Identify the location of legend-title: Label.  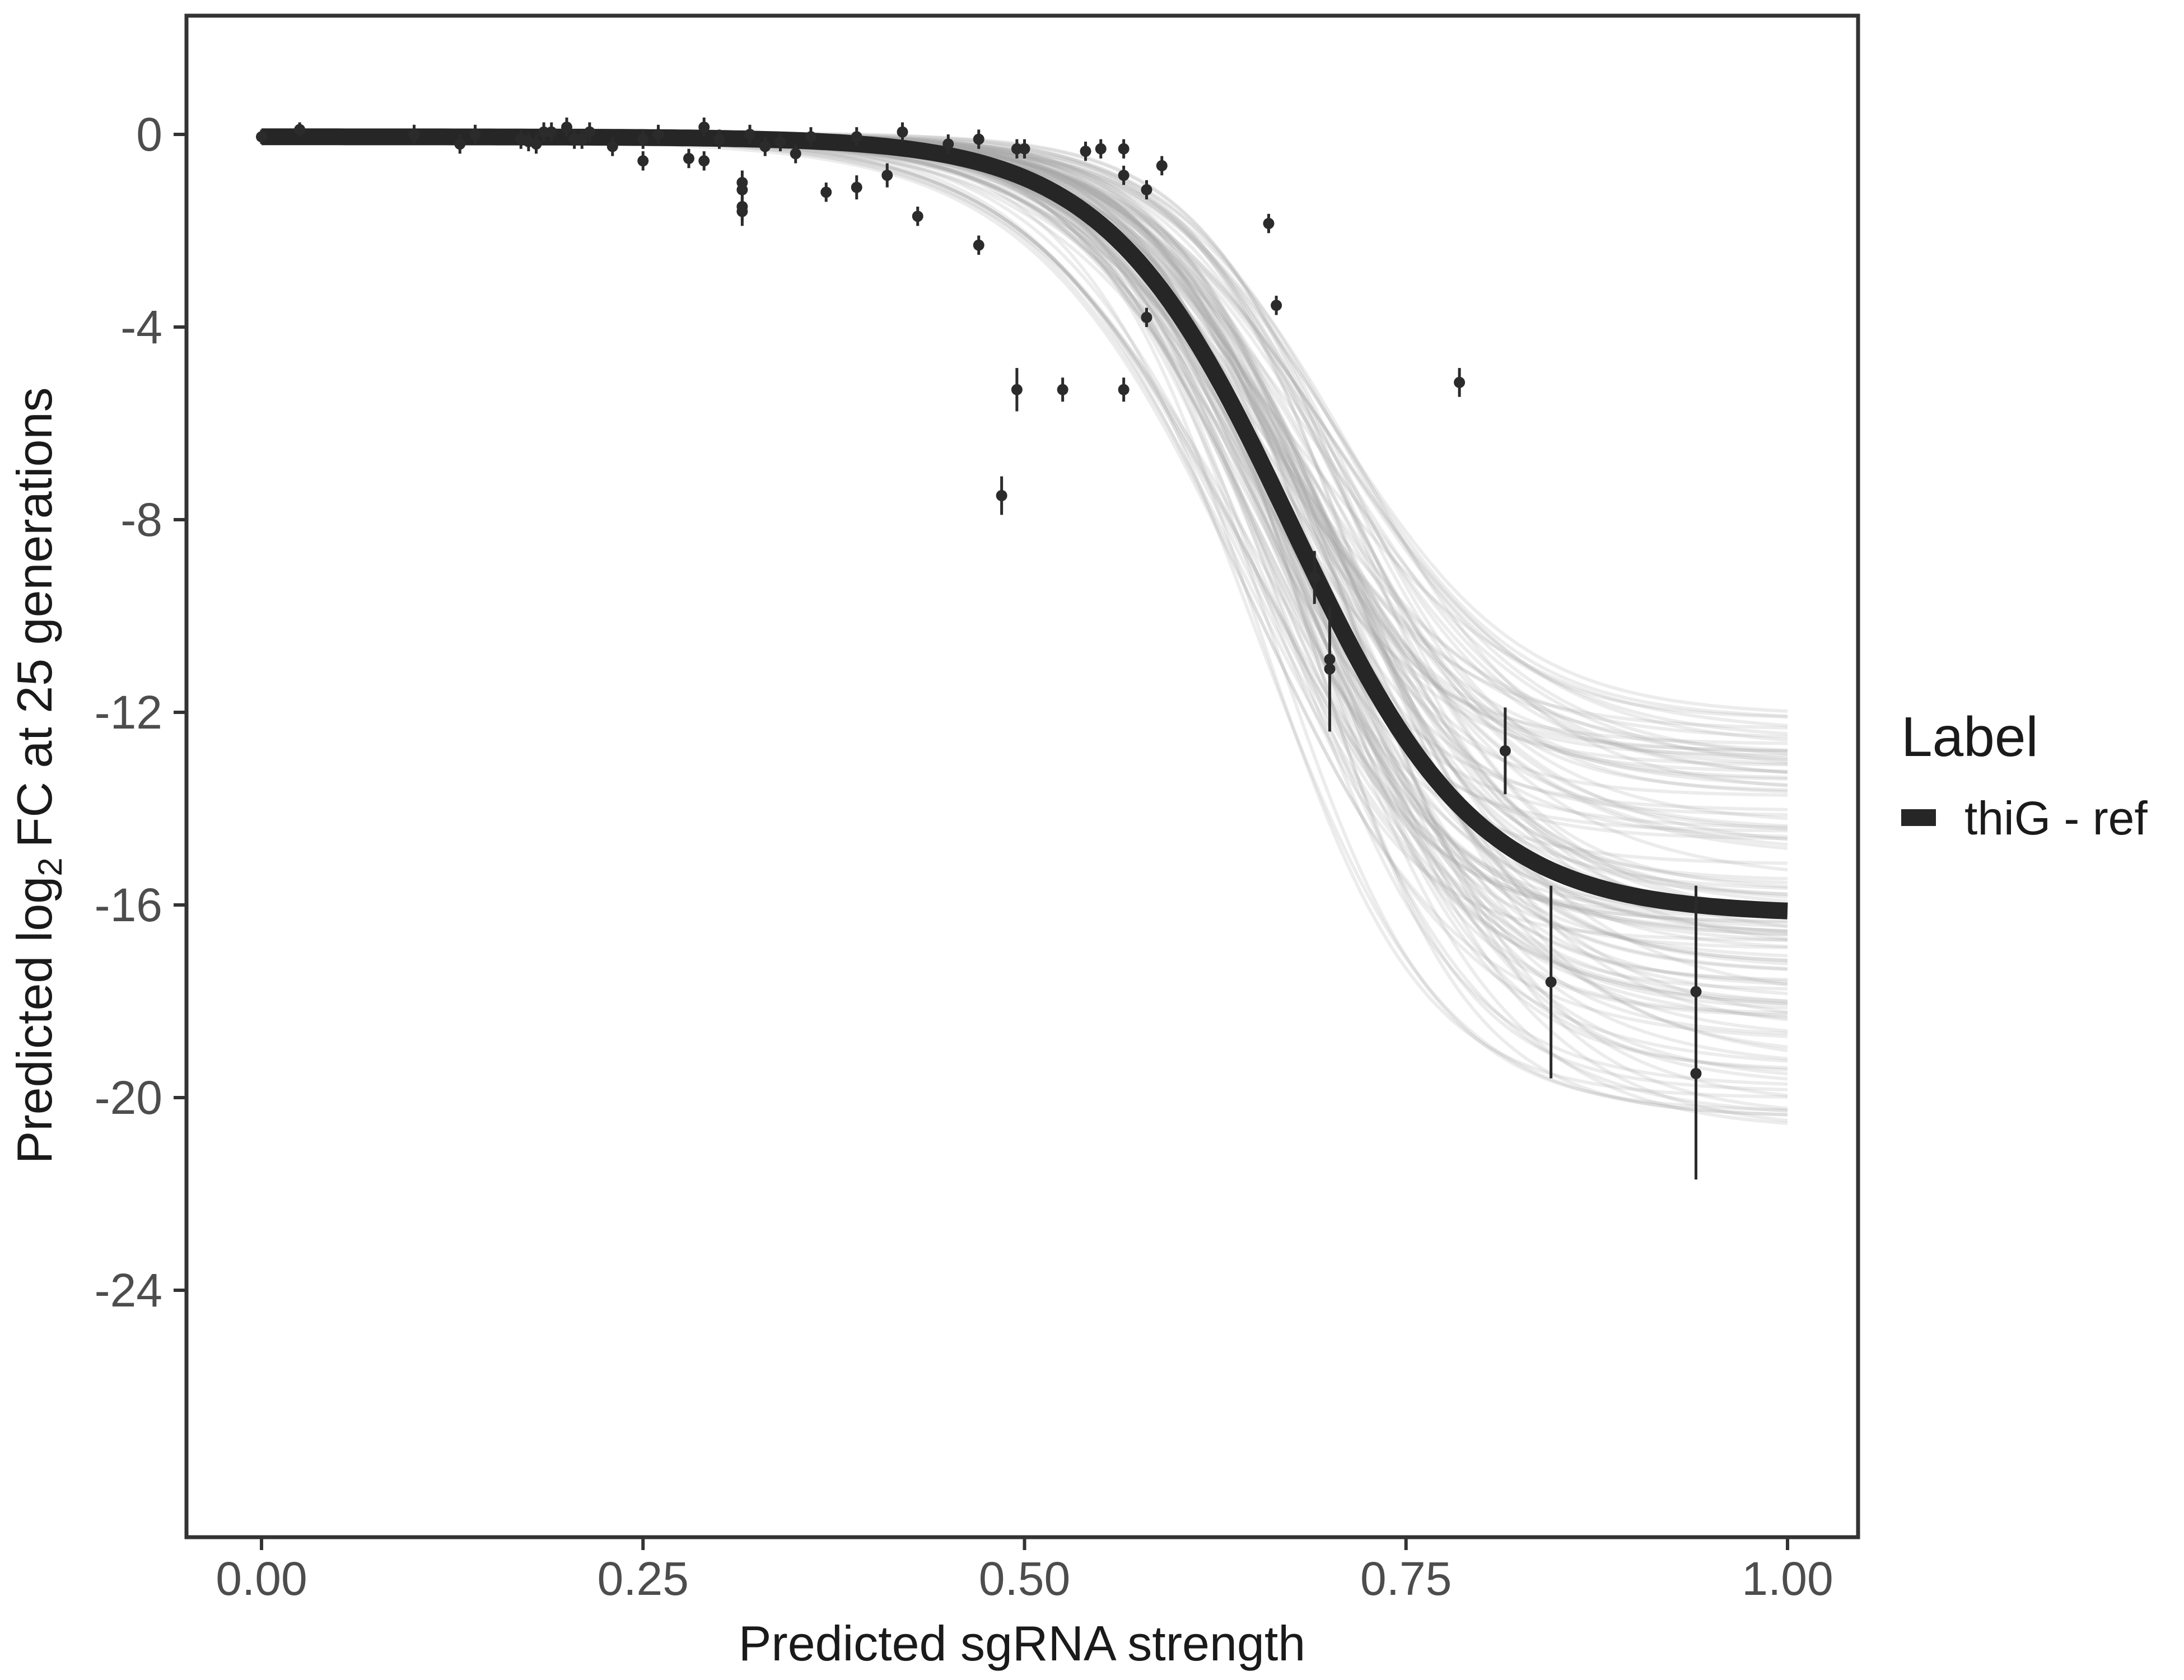
(1970, 737).